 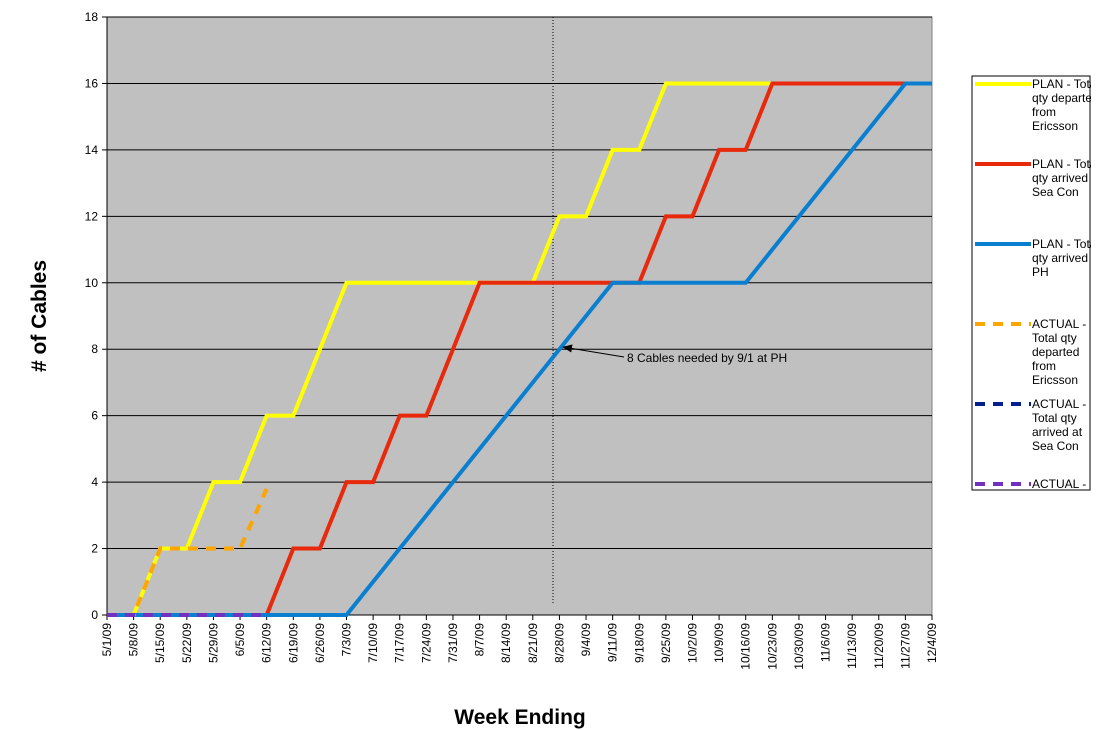 What do you see at coordinates (187, 643) in the screenshot?
I see `x-tick-label: 5/22/09` at bounding box center [187, 643].